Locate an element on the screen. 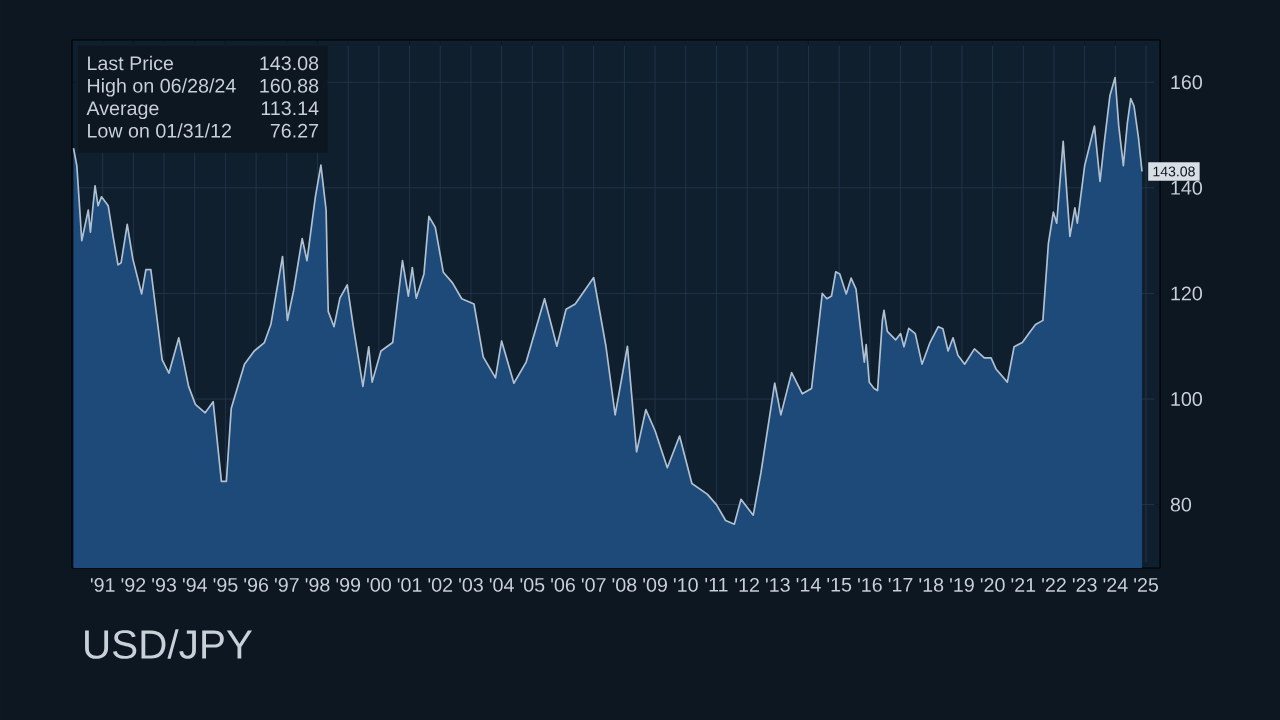 This screenshot has height=720, width=1280. x-tick-label: '06 is located at coordinates (563, 584).